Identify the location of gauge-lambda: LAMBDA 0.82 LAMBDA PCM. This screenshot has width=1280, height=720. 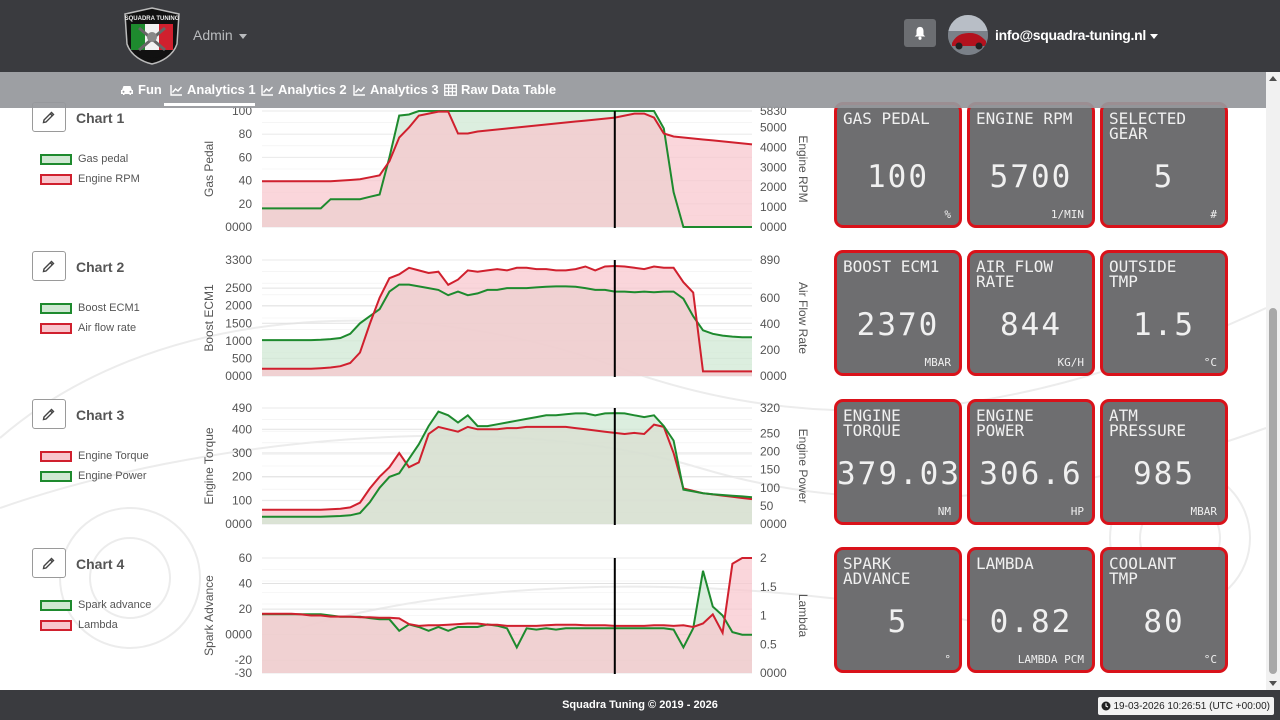
(1031, 610).